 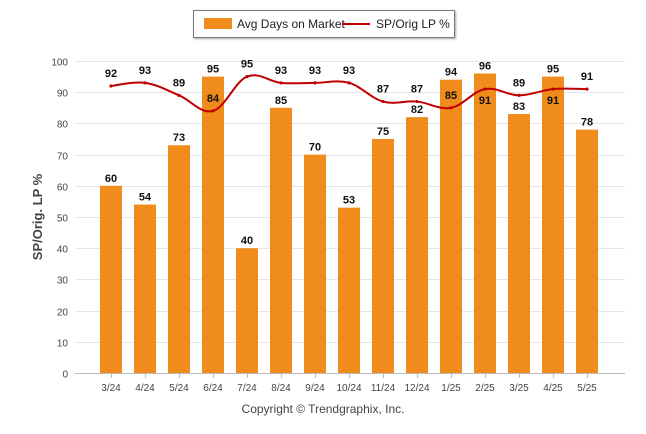 What do you see at coordinates (291, 24) in the screenshot?
I see `legend-label-bar: Avg Days on Market` at bounding box center [291, 24].